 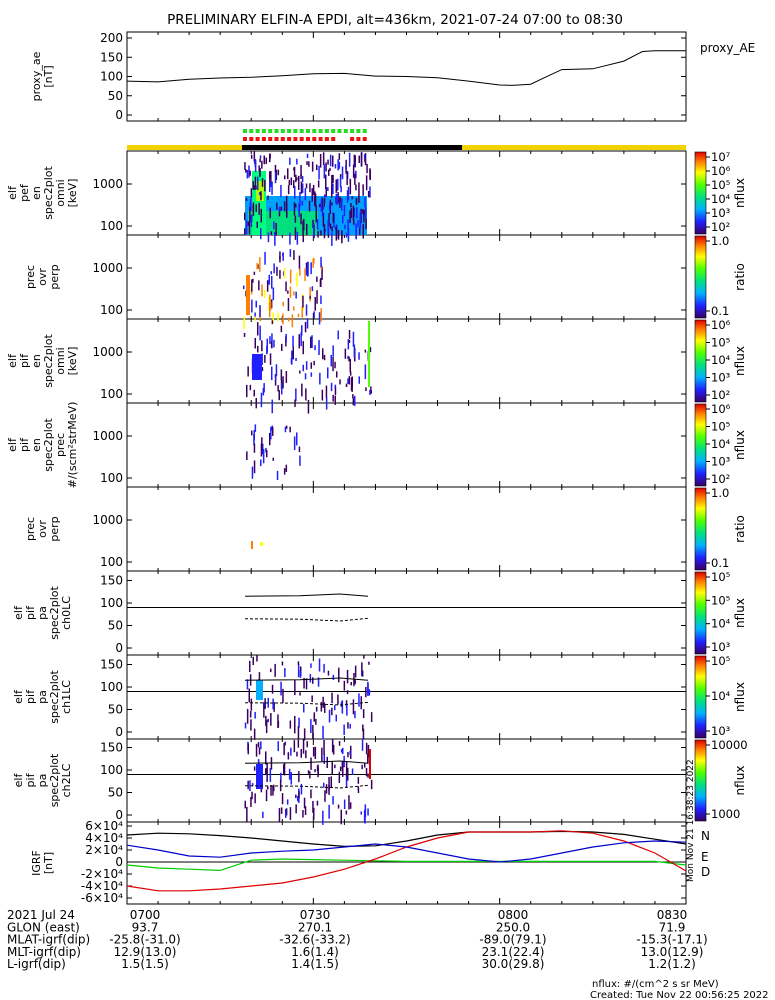 I want to click on ylabel-elf_pif_pa_spec2plot_ch0LC-0: elf, so click(x=18, y=612).